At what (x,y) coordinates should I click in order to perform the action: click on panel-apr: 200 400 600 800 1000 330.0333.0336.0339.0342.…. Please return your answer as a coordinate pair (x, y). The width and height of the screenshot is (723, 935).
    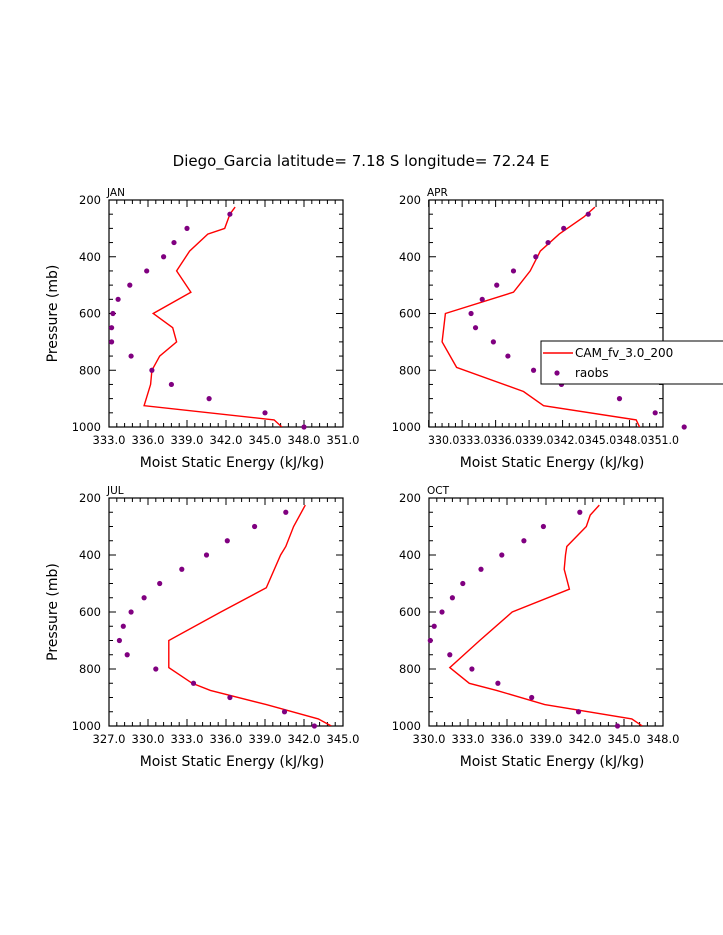
    Looking at the image, I should click on (539, 329).